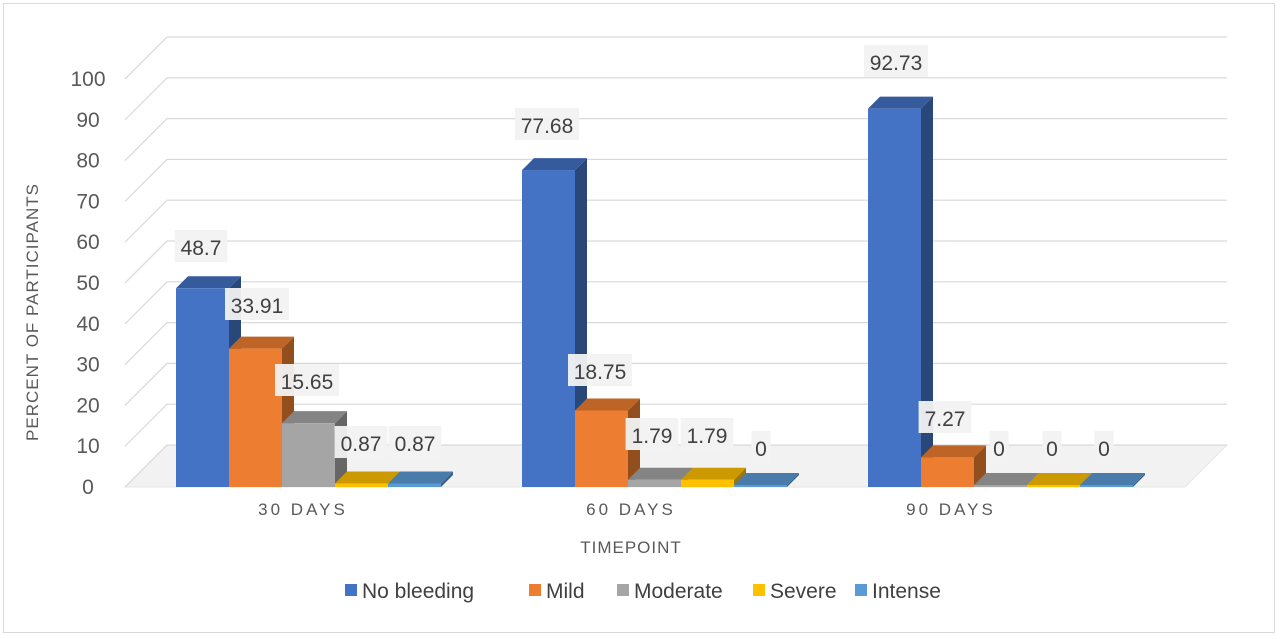  What do you see at coordinates (87, 161) in the screenshot?
I see `y-tick-label: 80` at bounding box center [87, 161].